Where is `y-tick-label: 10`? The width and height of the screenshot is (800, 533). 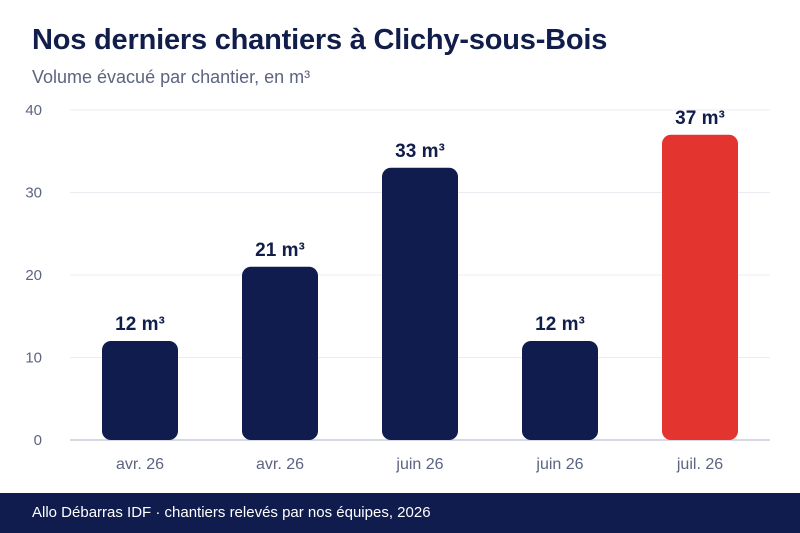
y-tick-label: 10 is located at coordinates (33, 358).